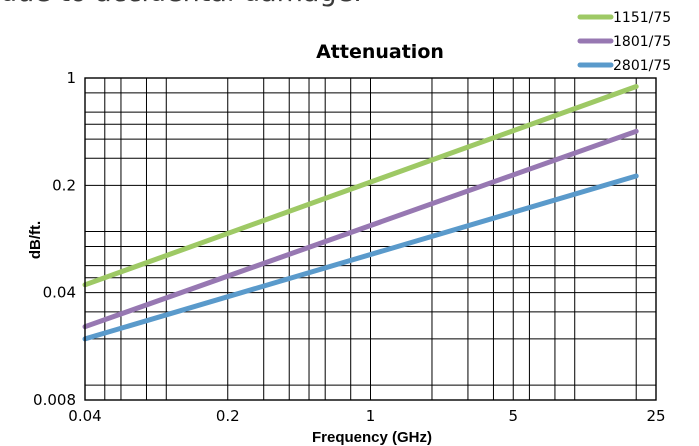 Image resolution: width=699 pixels, height=446 pixels. I want to click on x-tick-label: 0.2, so click(228, 416).